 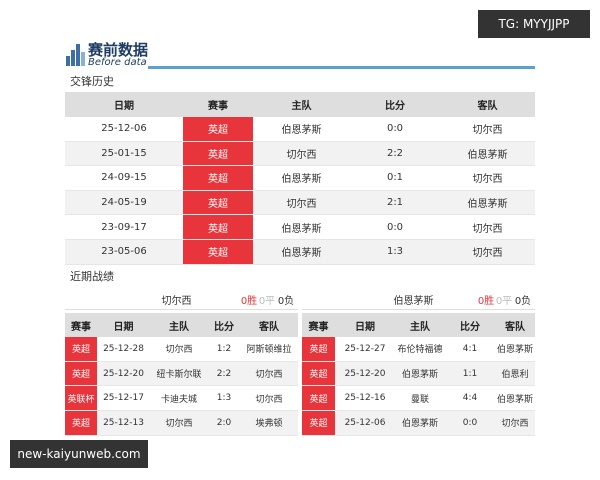 I want to click on cell: 25-12-28, so click(x=123, y=349).